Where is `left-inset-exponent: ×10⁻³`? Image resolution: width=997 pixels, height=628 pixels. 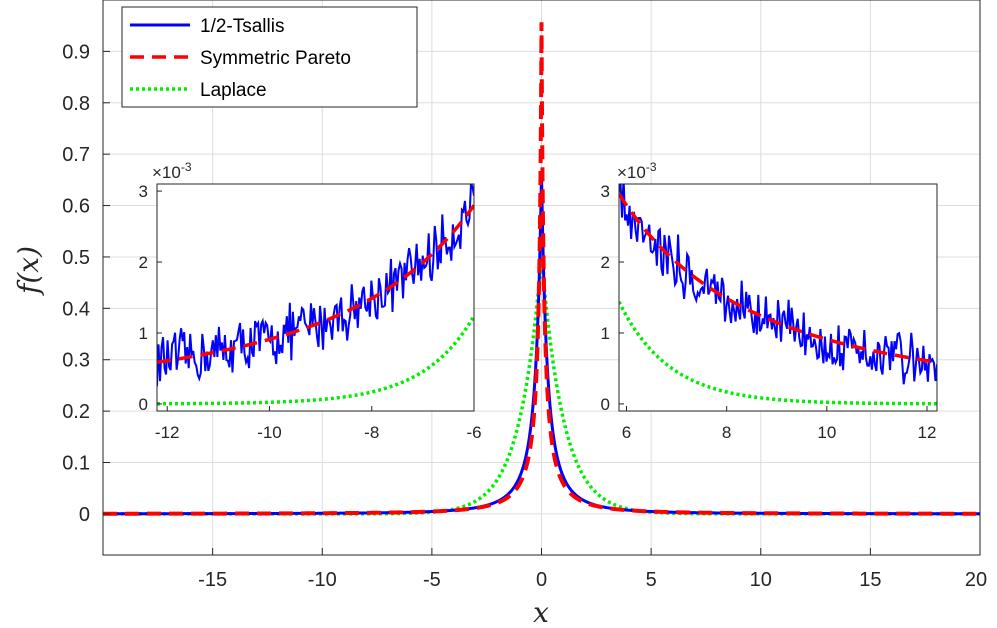 left-inset-exponent: ×10⁻³ is located at coordinates (172, 171).